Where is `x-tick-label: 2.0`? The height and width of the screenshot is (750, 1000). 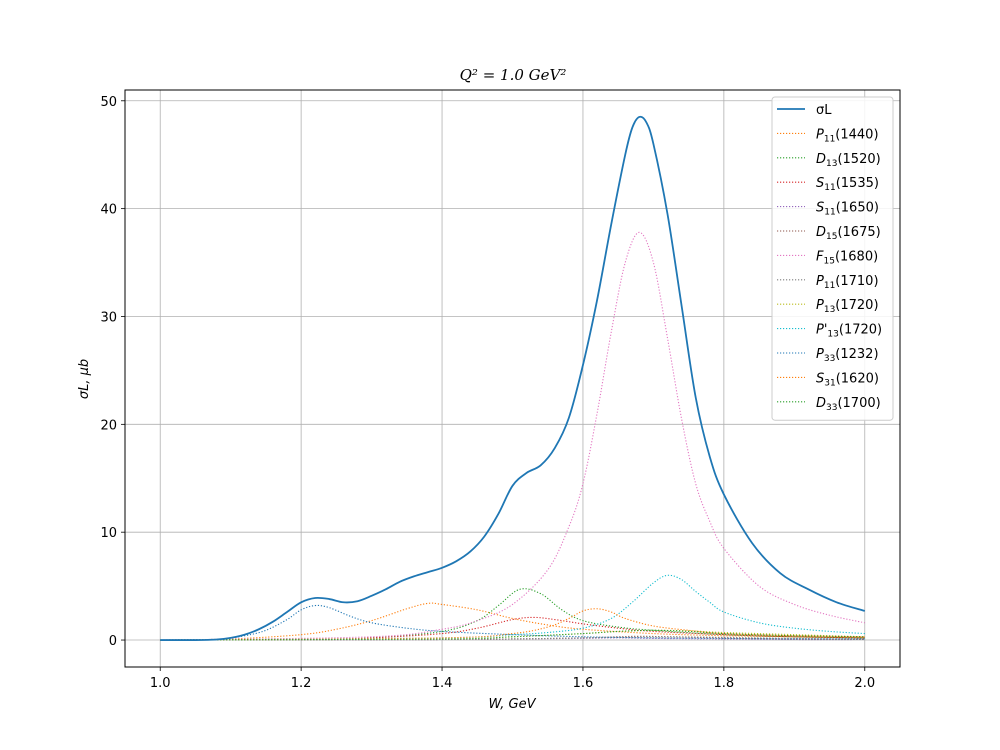
x-tick-label: 2.0 is located at coordinates (864, 683).